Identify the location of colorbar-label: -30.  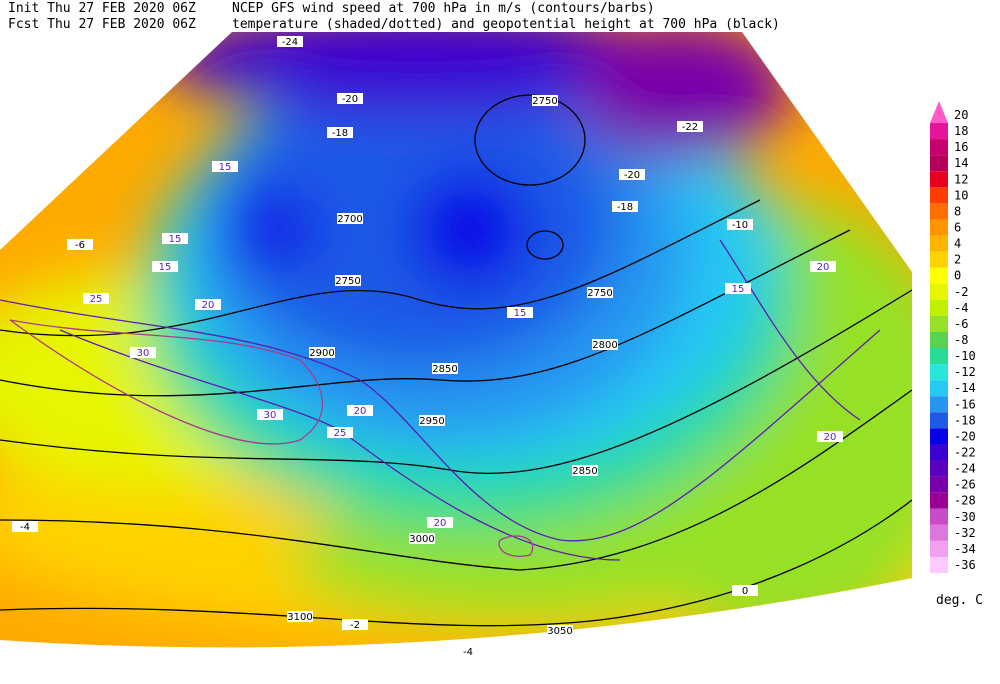
(965, 517).